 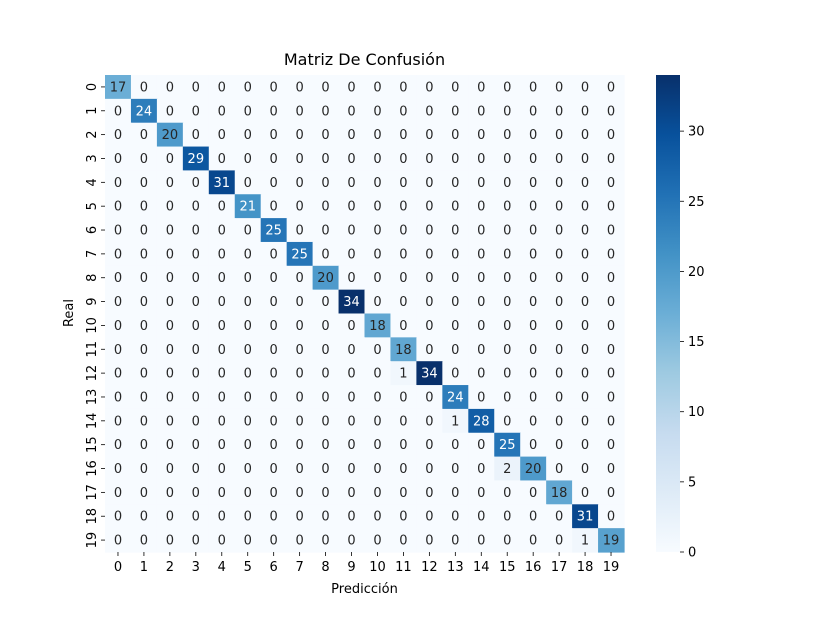 I want to click on y-tick-label: 12, so click(x=92, y=373).